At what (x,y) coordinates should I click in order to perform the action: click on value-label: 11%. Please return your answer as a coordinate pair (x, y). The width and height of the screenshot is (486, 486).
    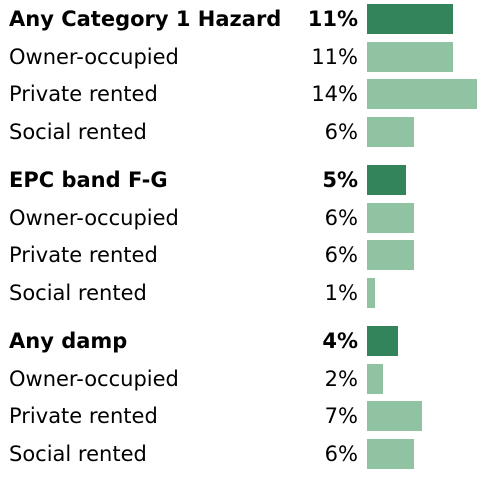
    Looking at the image, I should click on (334, 56).